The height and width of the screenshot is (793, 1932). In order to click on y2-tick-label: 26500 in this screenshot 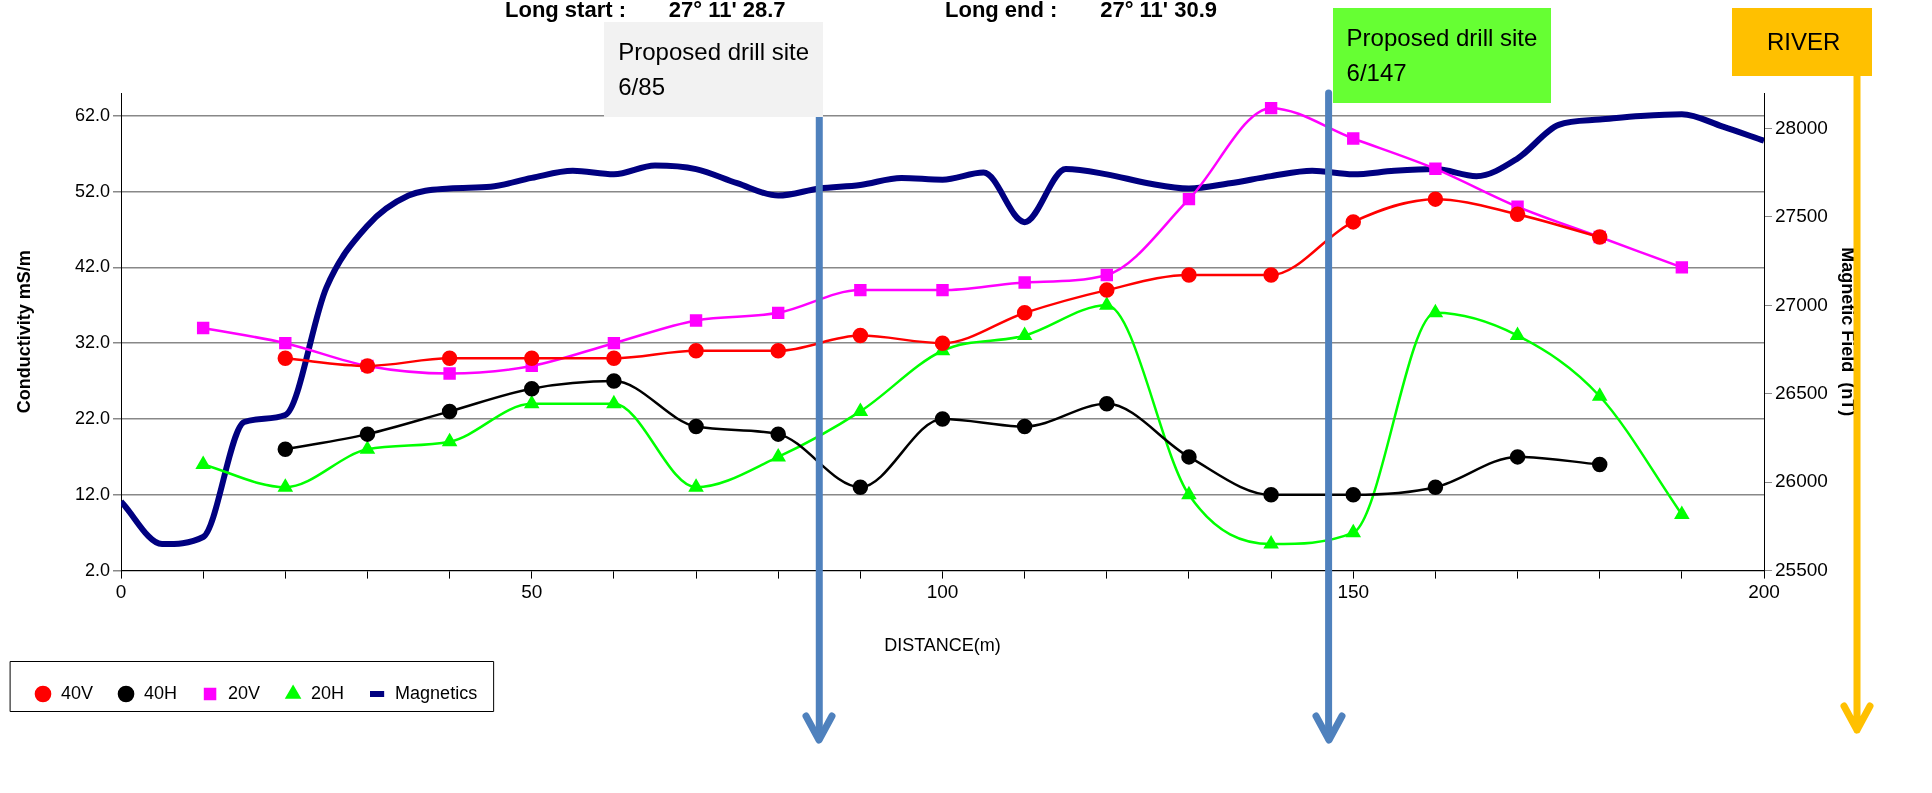, I will do `click(1801, 392)`.